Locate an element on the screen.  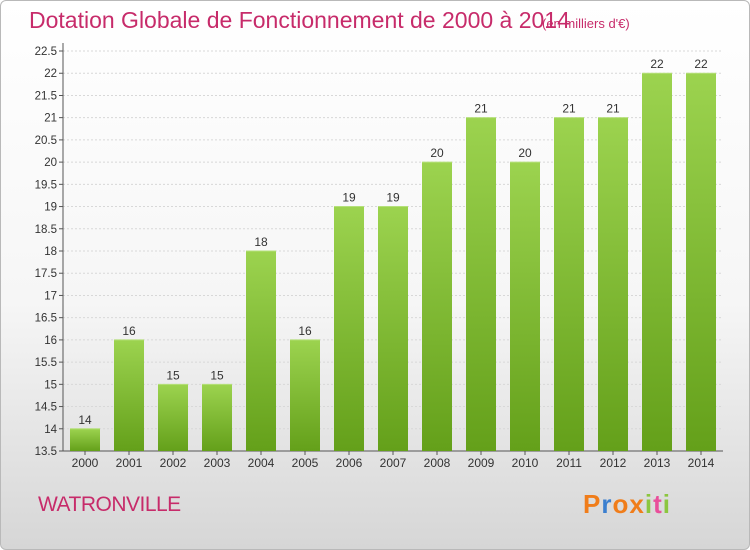
y-tick-label: 19.5 is located at coordinates (46, 185).